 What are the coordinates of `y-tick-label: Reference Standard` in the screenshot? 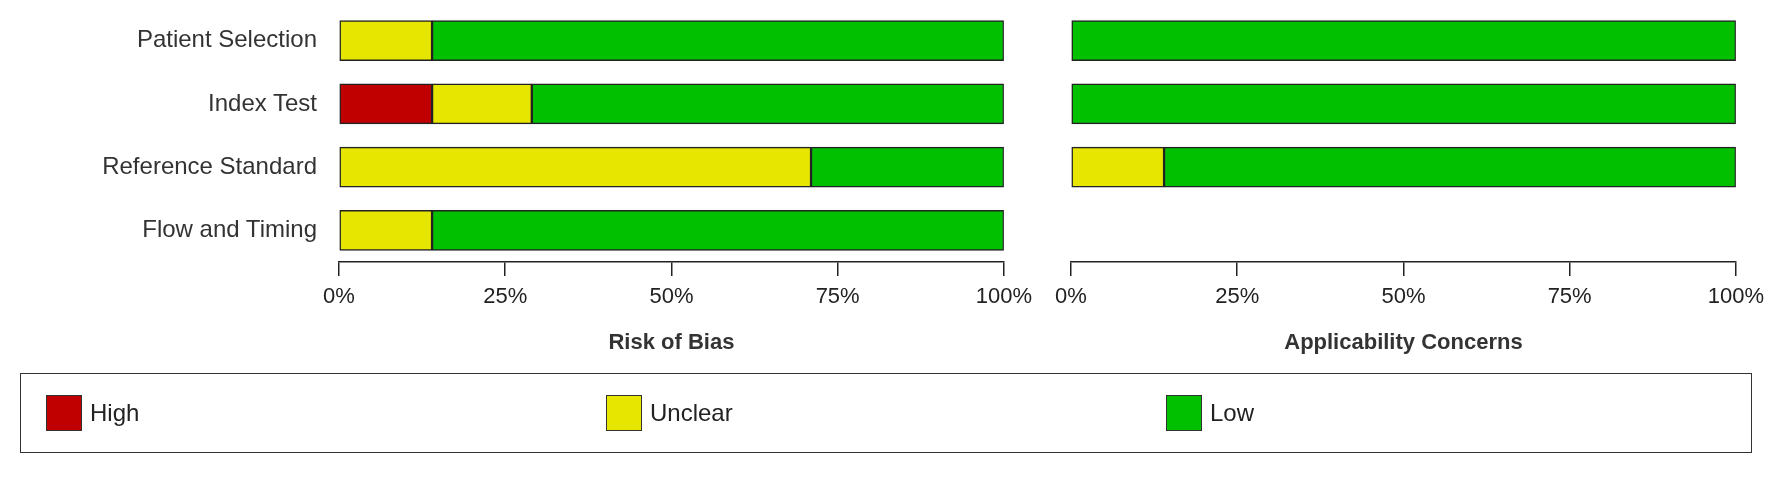 It's located at (209, 165).